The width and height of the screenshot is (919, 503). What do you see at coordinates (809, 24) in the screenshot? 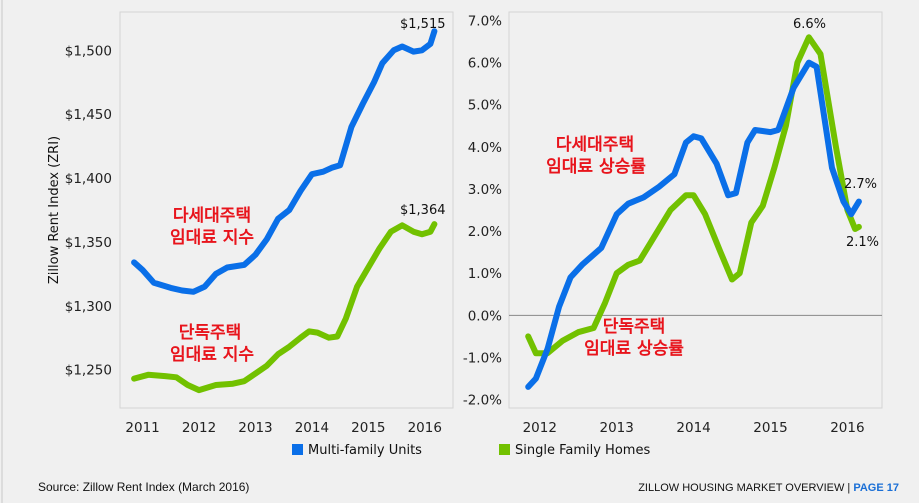
I see `annotation-peak: 6.6%` at bounding box center [809, 24].